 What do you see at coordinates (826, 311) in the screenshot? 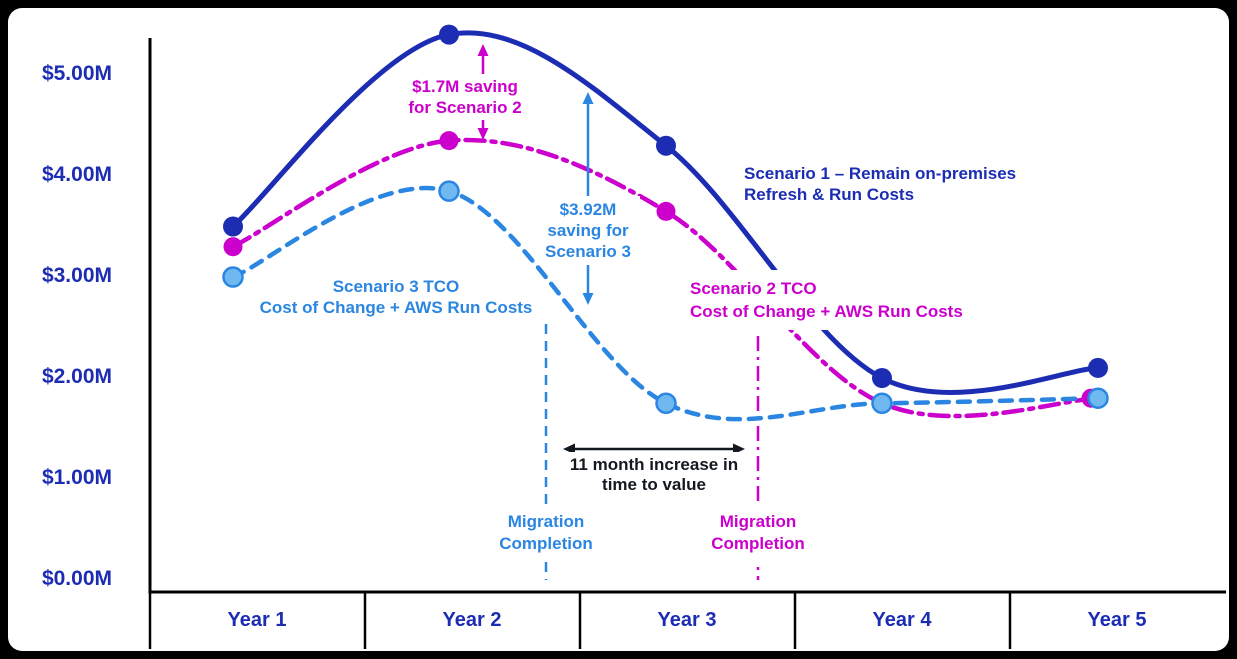
I see `series-label-scenario2-line2: Cost of Change + AWS Run Costs` at bounding box center [826, 311].